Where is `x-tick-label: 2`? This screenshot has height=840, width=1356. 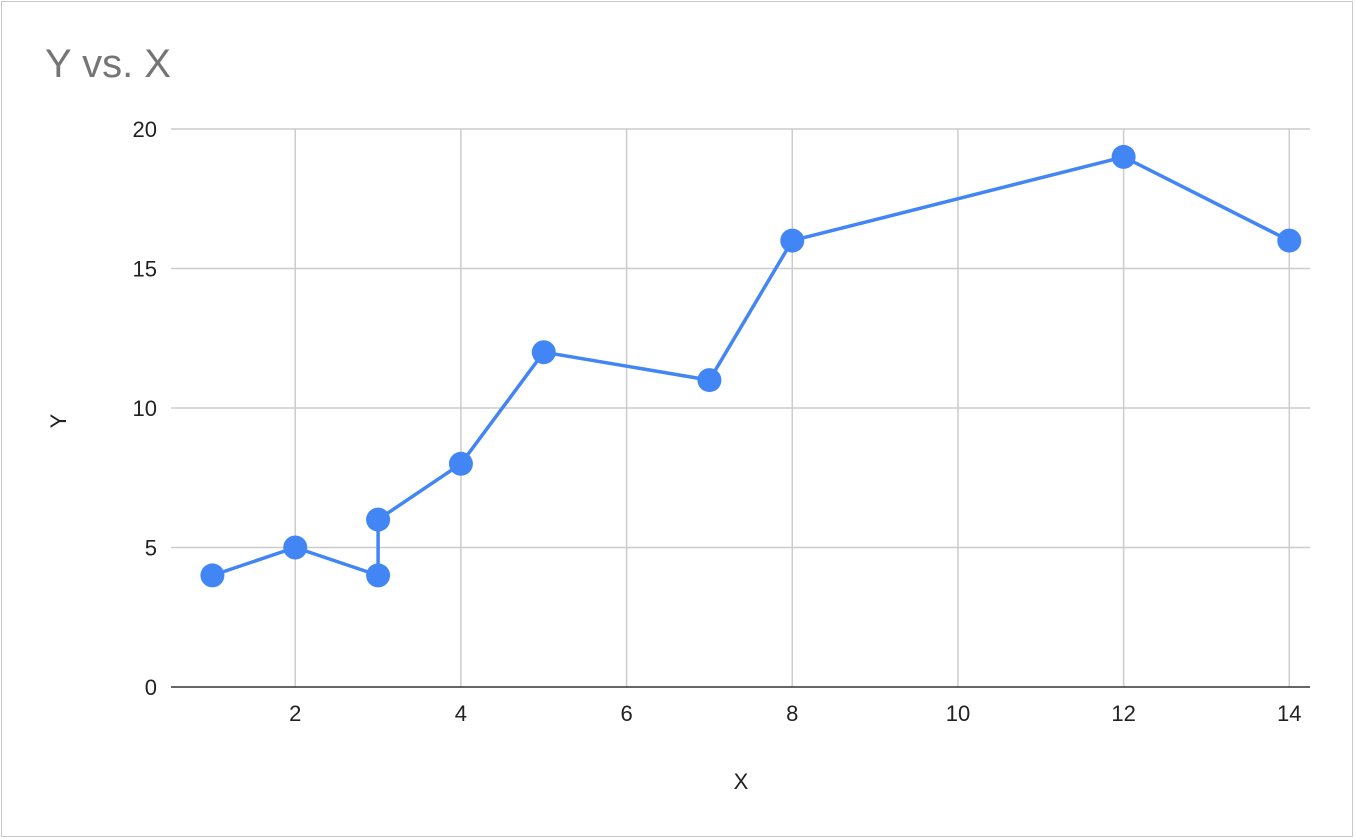 x-tick-label: 2 is located at coordinates (295, 713).